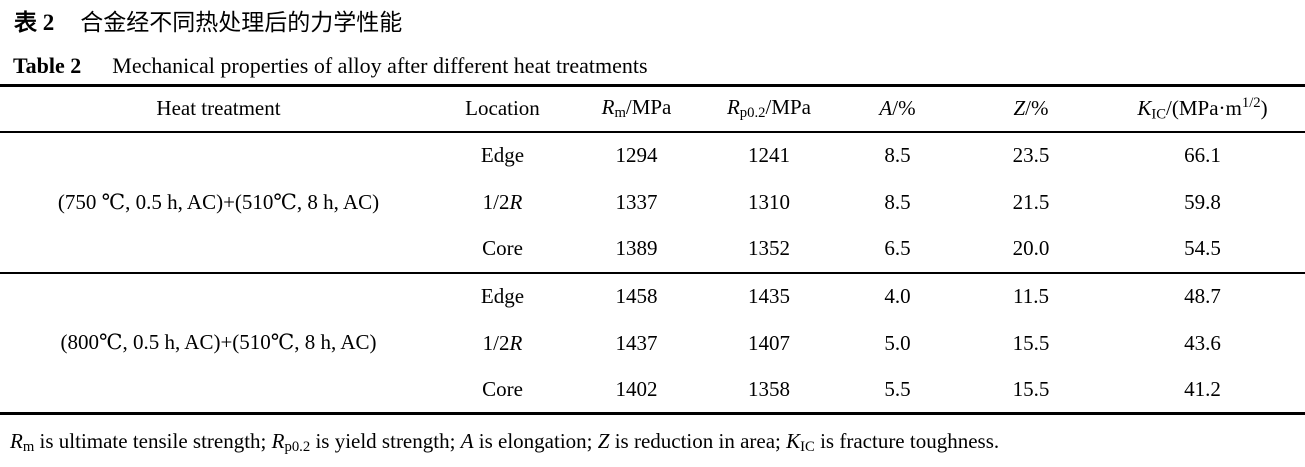 Image resolution: width=1305 pixels, height=467 pixels. What do you see at coordinates (47, 65) in the screenshot?
I see `table-caption-en-label: Table 2` at bounding box center [47, 65].